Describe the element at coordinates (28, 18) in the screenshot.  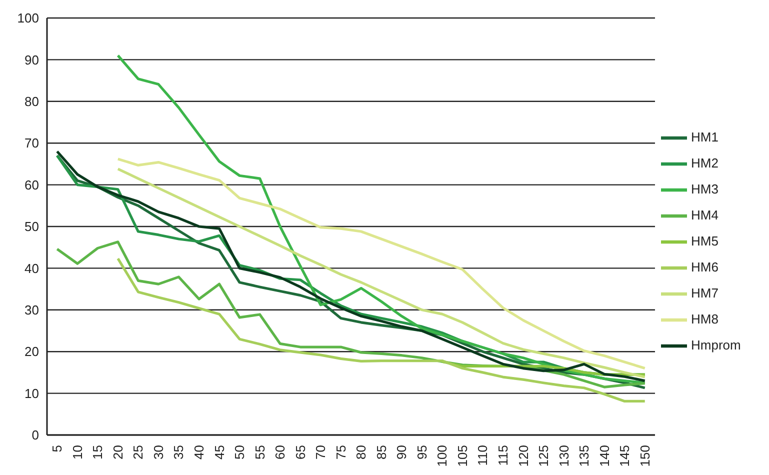
I see `y-tick-label: 100` at that location.